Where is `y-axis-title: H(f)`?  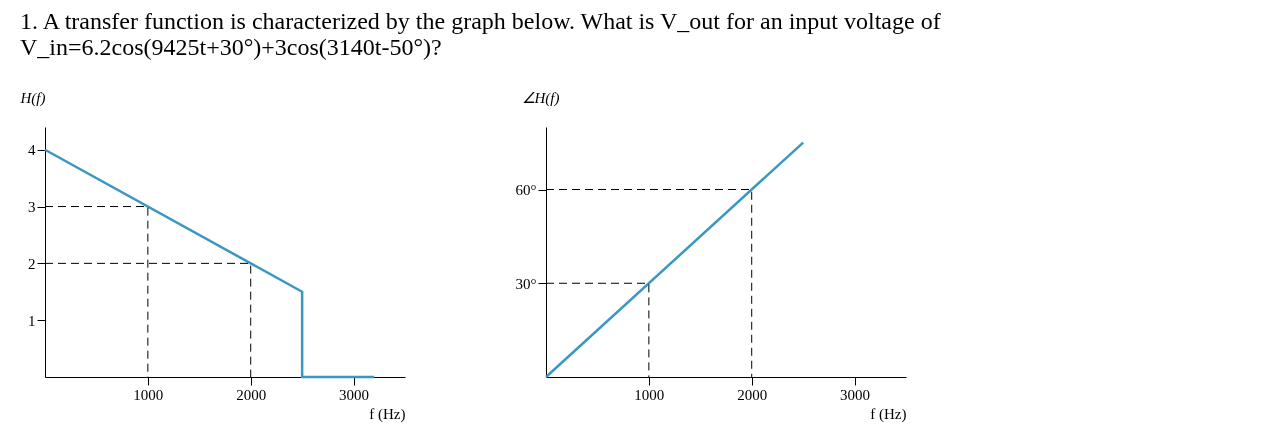 y-axis-title: H(f) is located at coordinates (32, 98).